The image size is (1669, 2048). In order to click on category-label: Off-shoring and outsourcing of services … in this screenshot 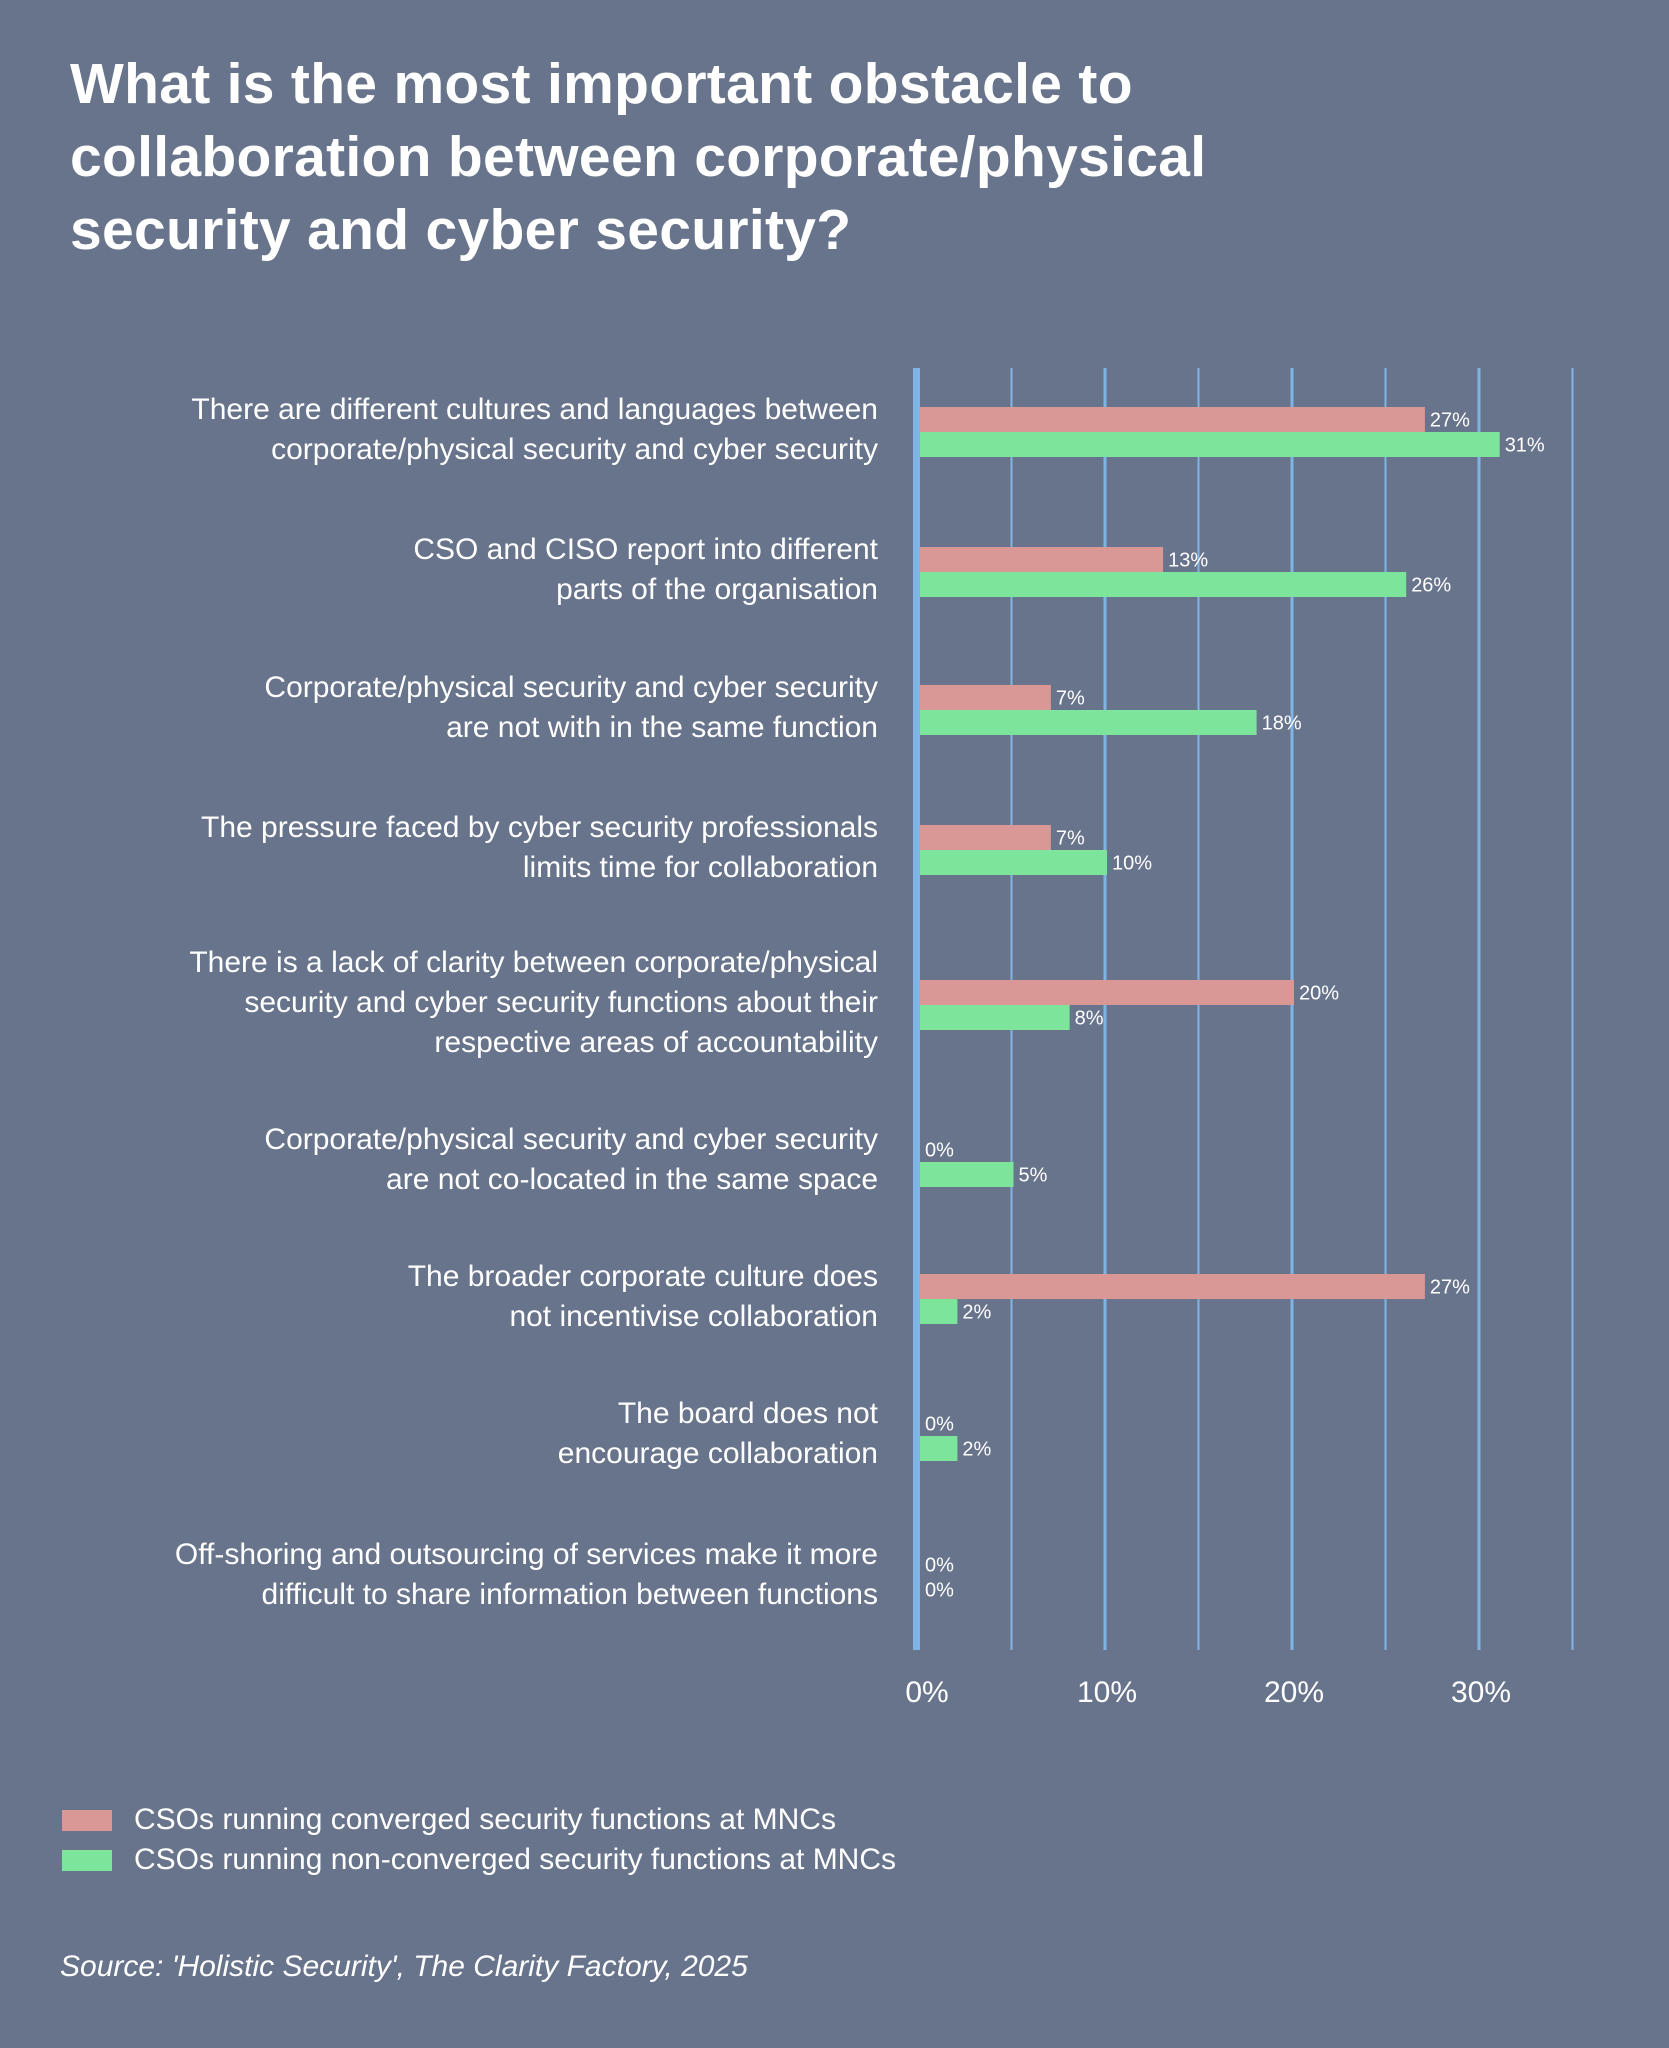, I will do `click(448, 1575)`.